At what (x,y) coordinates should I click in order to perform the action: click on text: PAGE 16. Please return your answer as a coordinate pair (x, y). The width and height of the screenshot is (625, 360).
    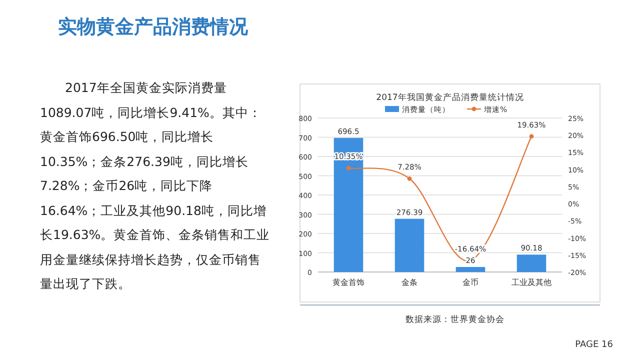
    Looking at the image, I should click on (594, 345).